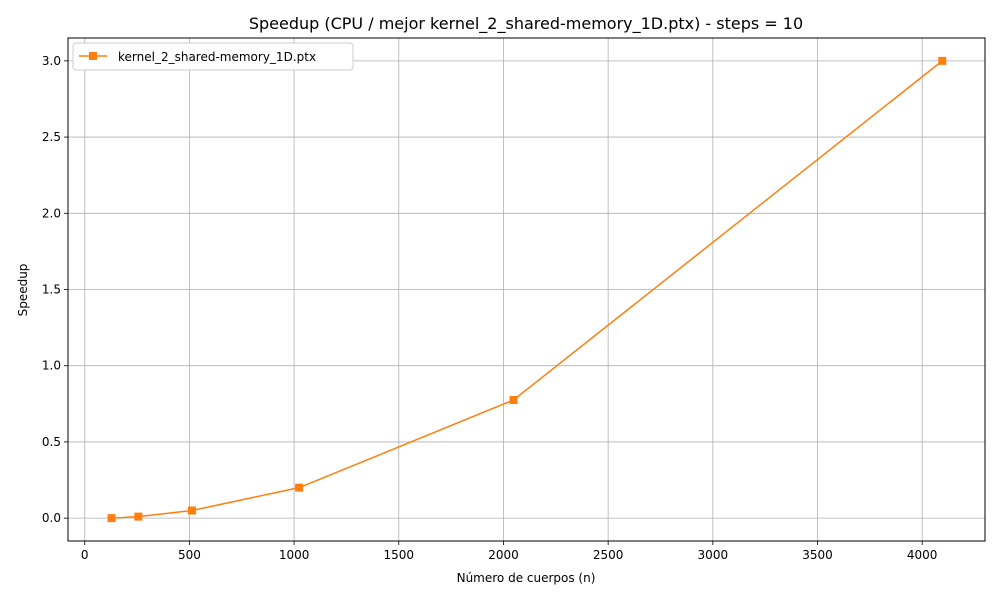 This screenshot has height=600, width=1000. I want to click on y-tick-label: 0.0, so click(51, 518).